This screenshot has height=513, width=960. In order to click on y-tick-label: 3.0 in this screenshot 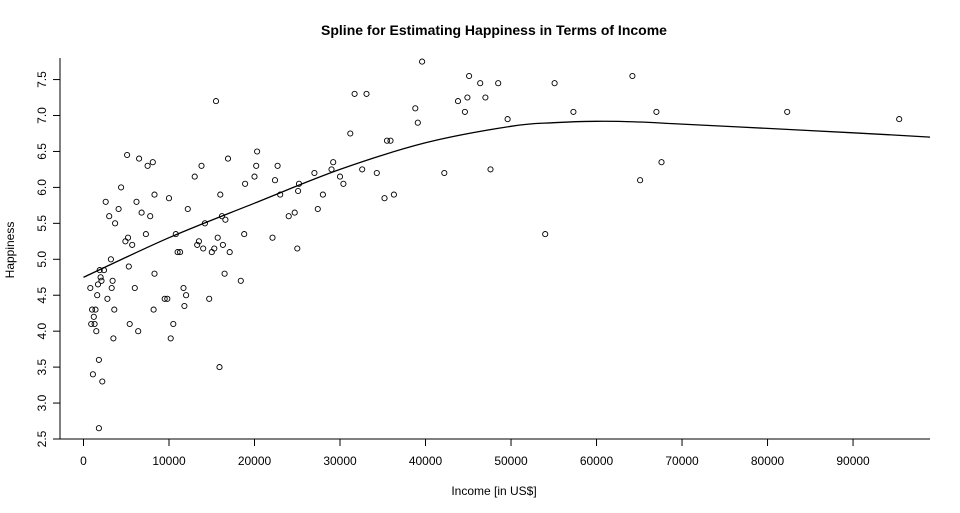, I will do `click(42, 402)`.